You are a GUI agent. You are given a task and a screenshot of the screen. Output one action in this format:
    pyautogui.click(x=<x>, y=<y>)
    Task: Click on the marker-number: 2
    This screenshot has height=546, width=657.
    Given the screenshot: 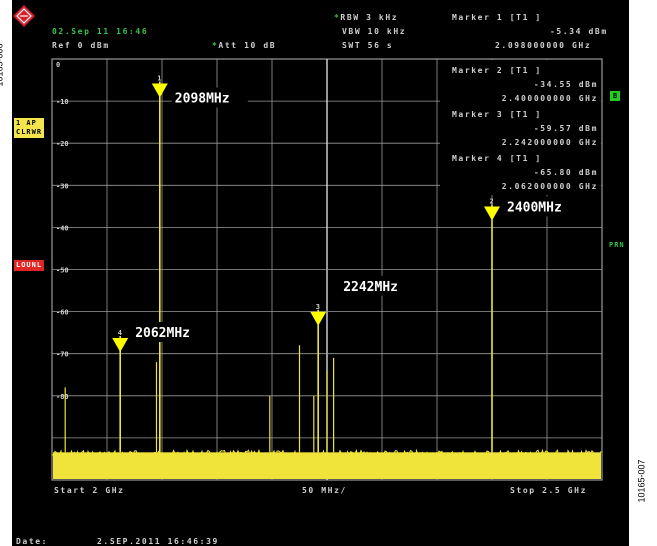 What is the action you would take?
    pyautogui.click(x=492, y=201)
    